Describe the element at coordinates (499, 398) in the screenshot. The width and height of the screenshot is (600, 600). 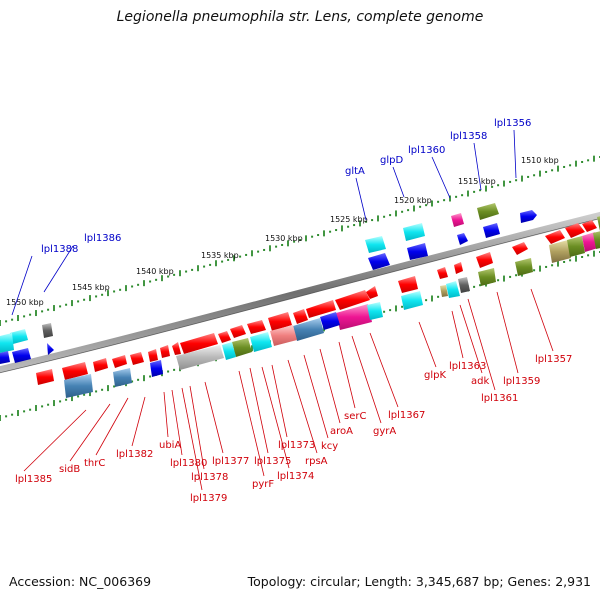
I see `gene-label: lpl1361` at that location.